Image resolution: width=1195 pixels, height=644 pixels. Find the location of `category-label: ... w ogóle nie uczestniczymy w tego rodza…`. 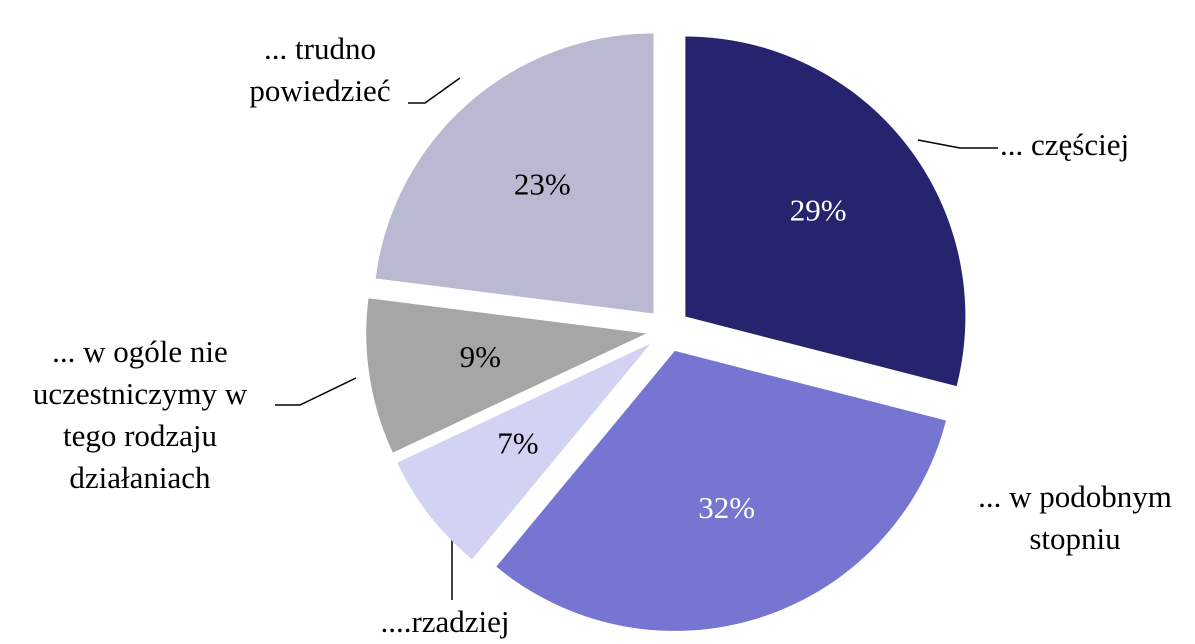

category-label: ... w ogóle nie uczestniczymy w tego rodza… is located at coordinates (140, 414).